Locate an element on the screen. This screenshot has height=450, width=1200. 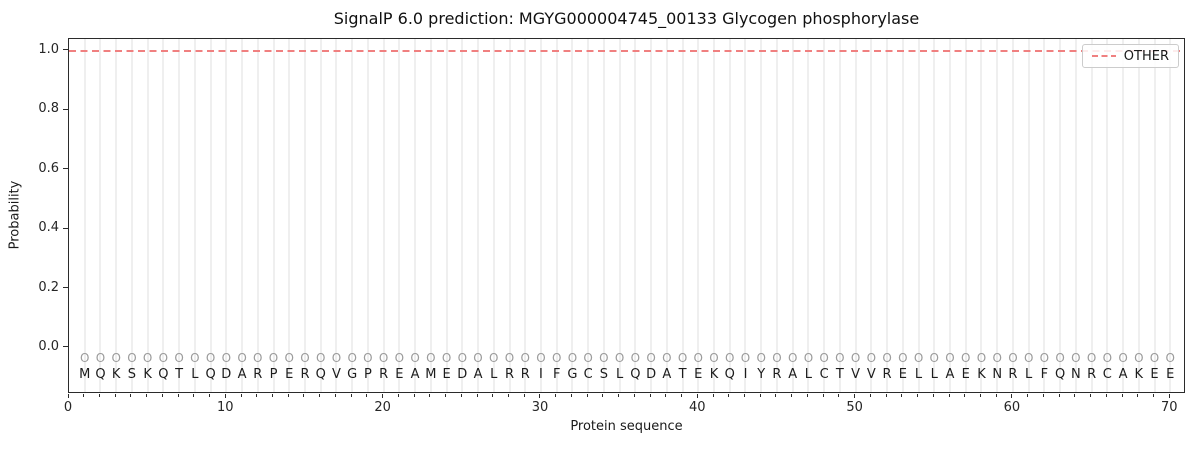
x-axis-label: Protein sequence is located at coordinates (626, 426).